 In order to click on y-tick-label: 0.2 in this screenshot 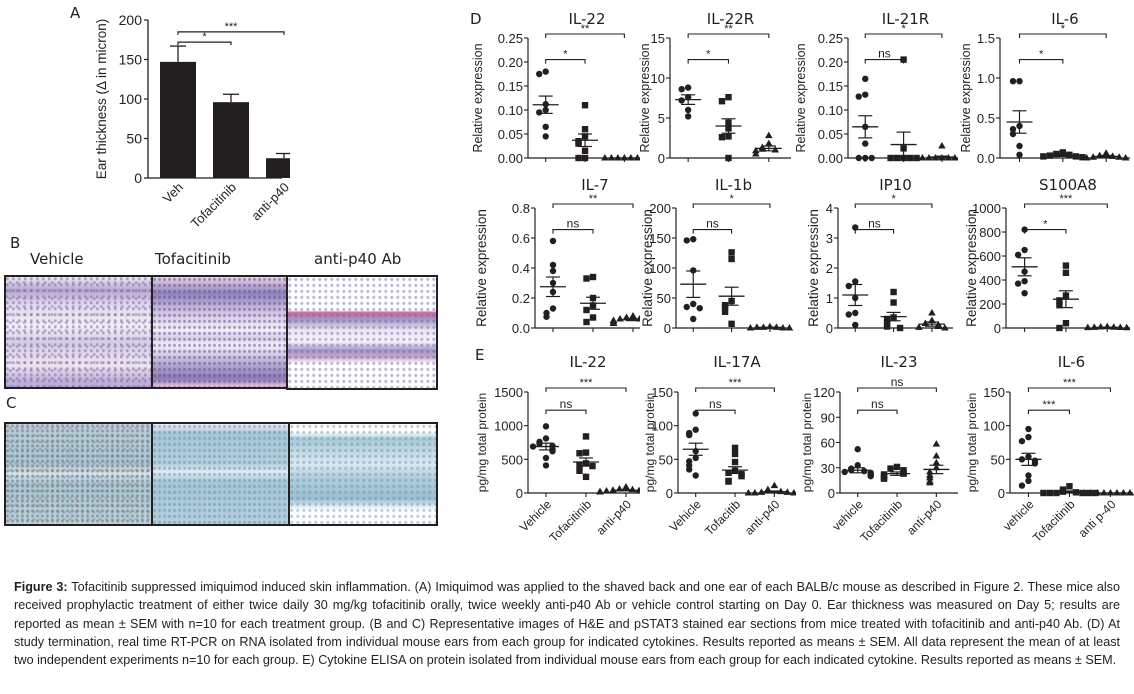, I will do `click(521, 298)`.